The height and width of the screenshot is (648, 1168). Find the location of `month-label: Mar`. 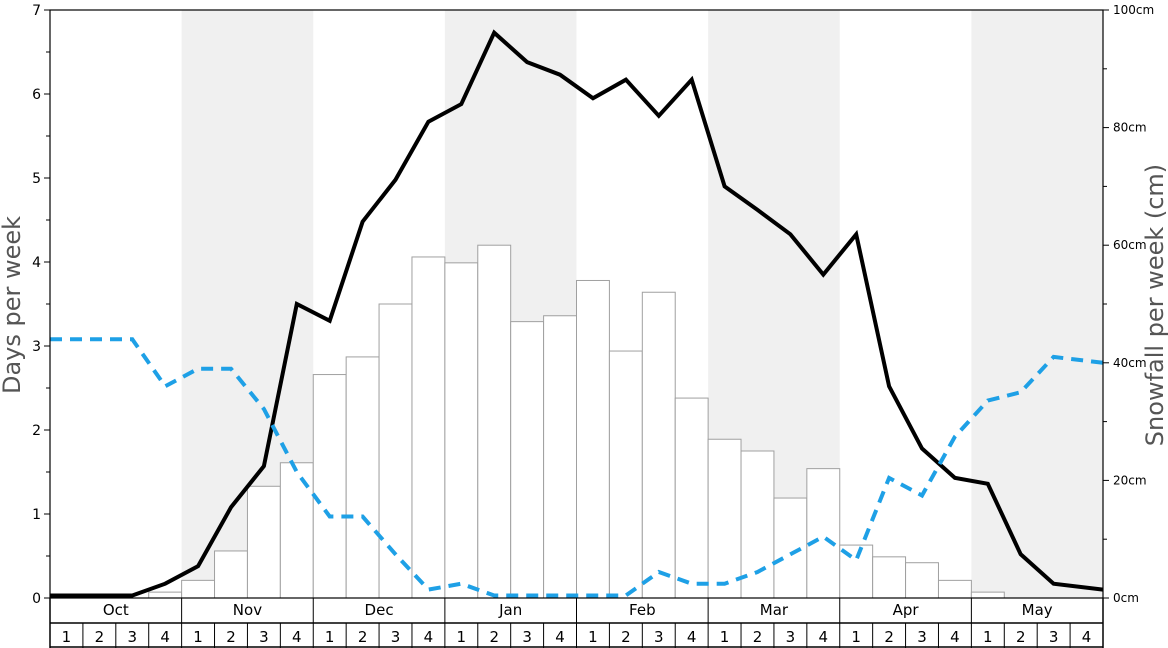

month-label: Mar is located at coordinates (774, 610).